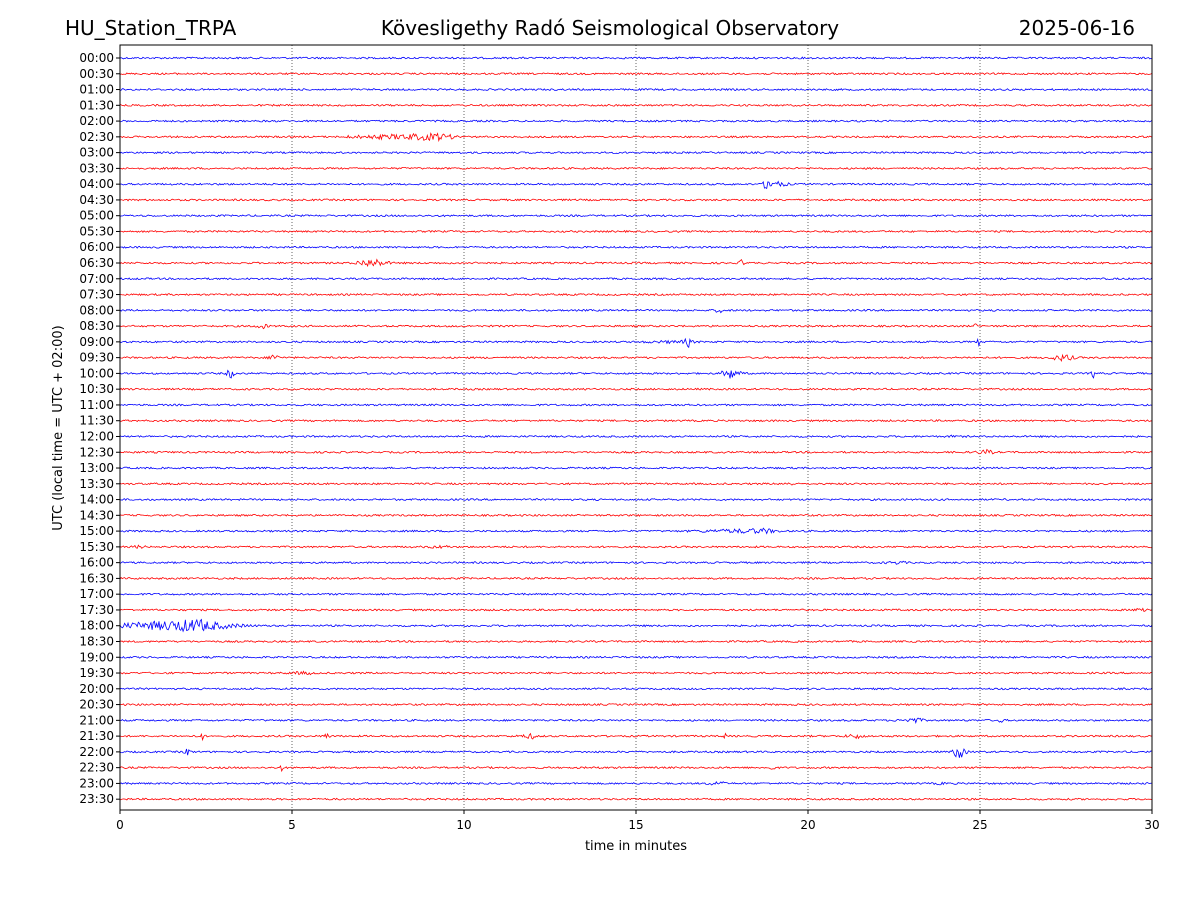  Describe the element at coordinates (96, 247) in the screenshot. I see `row-label: 06:00` at that location.